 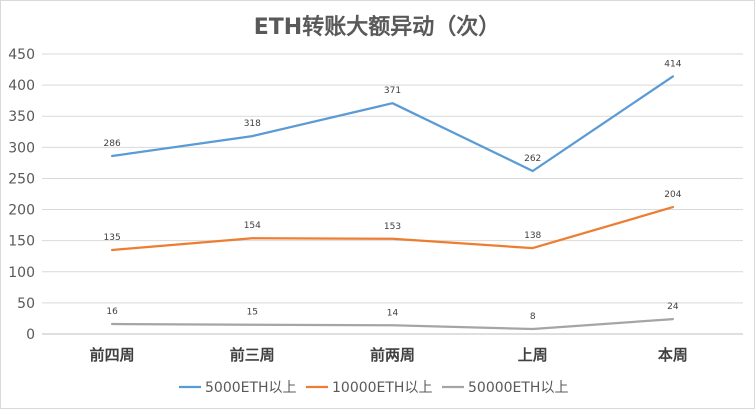 I want to click on y-tick-label: 300, so click(x=21, y=148).